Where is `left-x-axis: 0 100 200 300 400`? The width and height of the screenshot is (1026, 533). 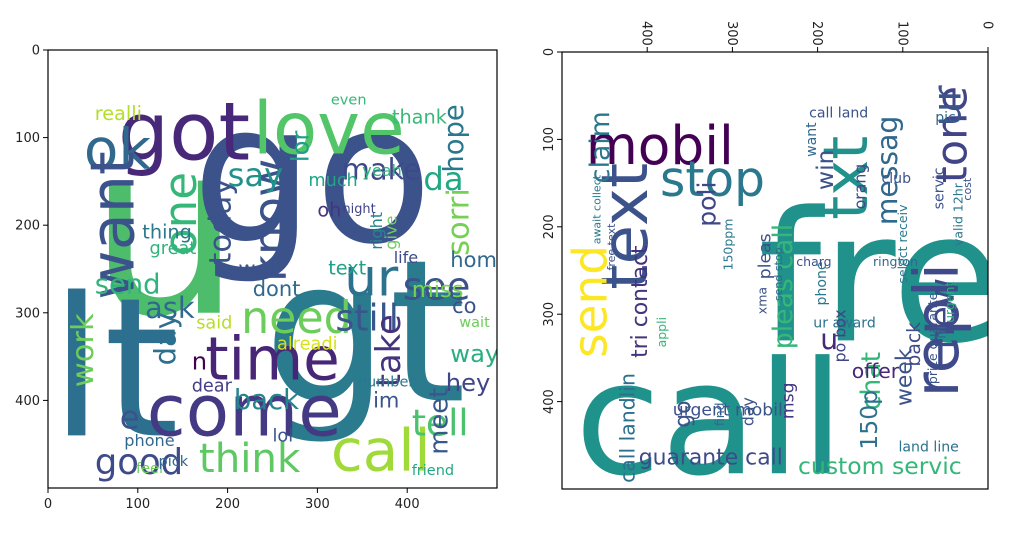
left-x-axis: 0 100 200 300 400 is located at coordinates (232, 500).